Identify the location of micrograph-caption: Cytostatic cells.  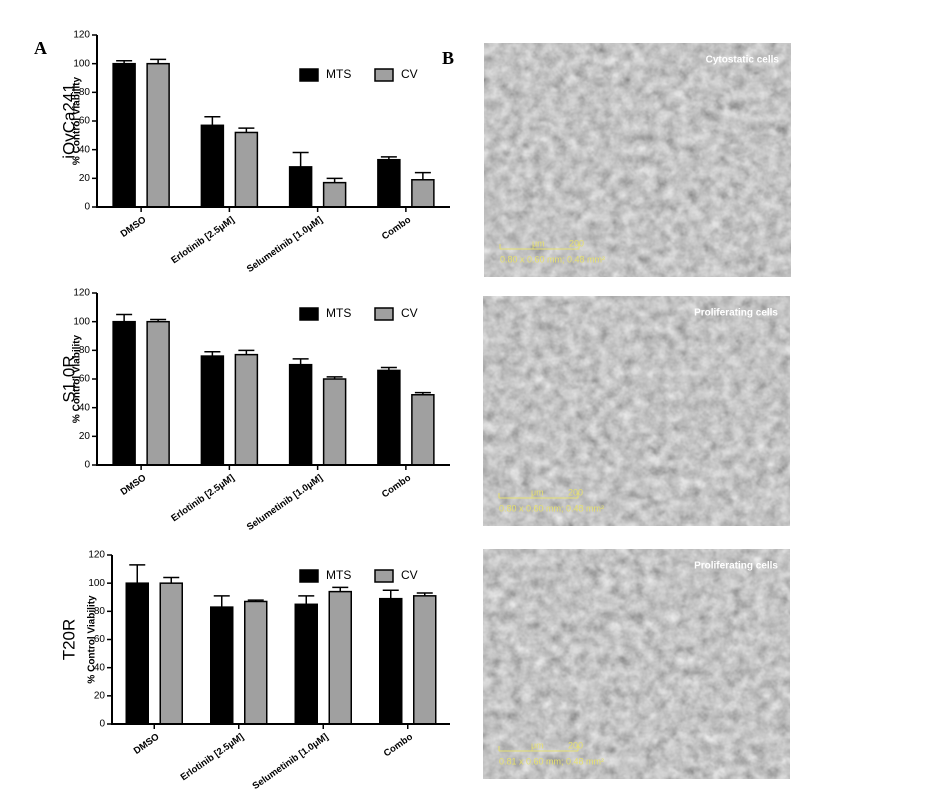
(743, 60).